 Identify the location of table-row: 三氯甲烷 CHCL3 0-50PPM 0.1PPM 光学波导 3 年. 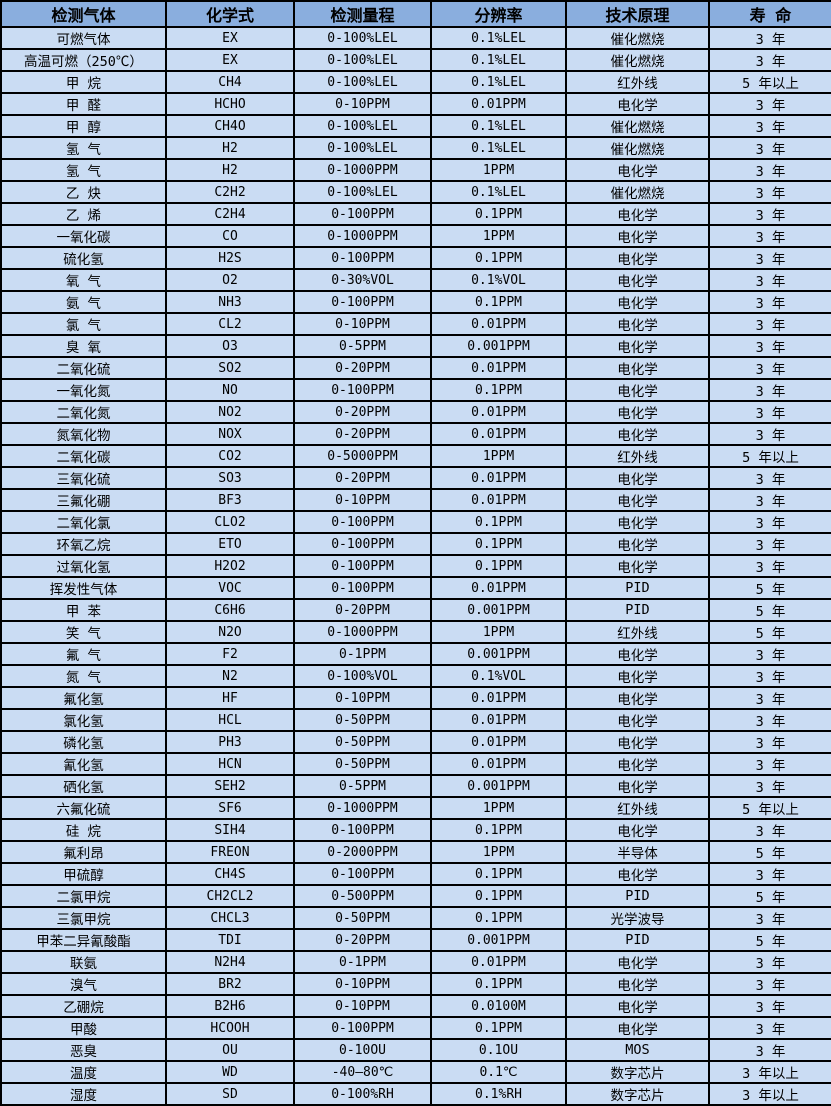
(415, 918).